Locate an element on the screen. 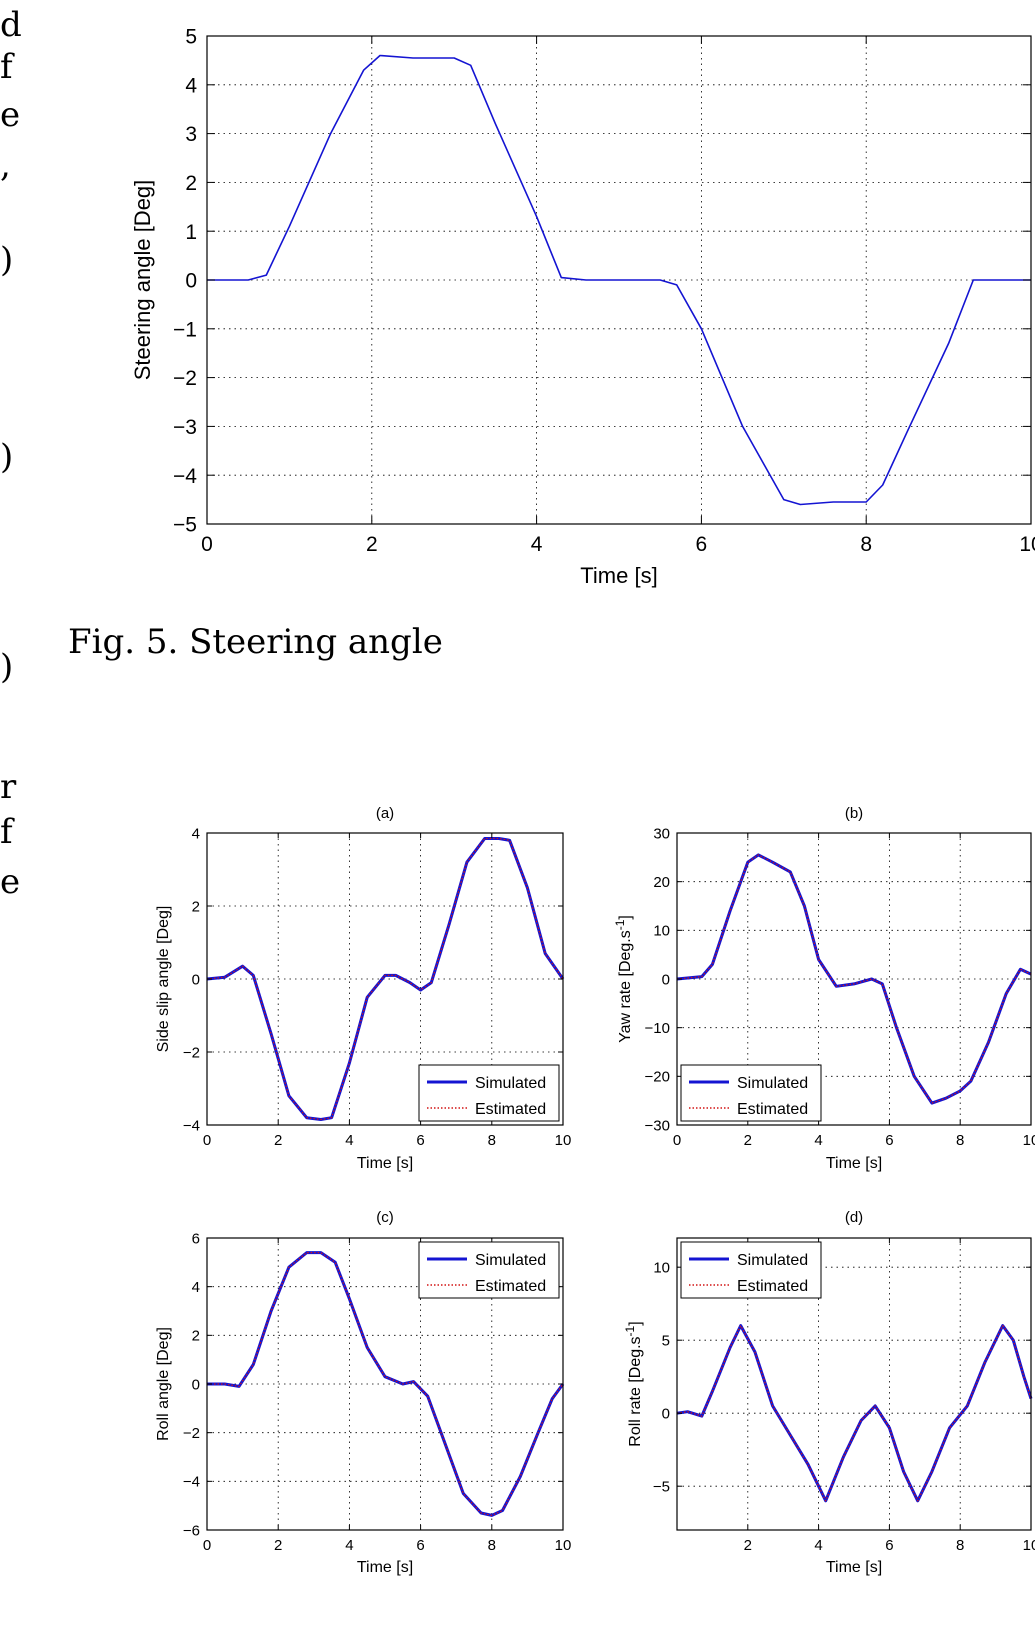  y-axis-label-text: Side slip angle [Deg] is located at coordinates (163, 979).